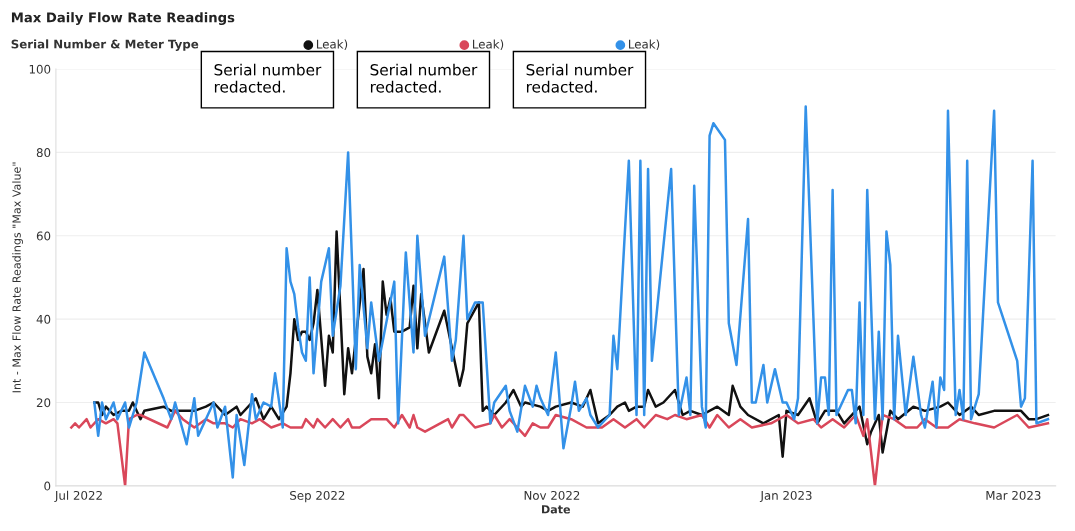 This screenshot has height=531, width=1075. I want to click on y-axis-title: Int - Max Flow Rate Readings "Max Value", so click(17, 277).